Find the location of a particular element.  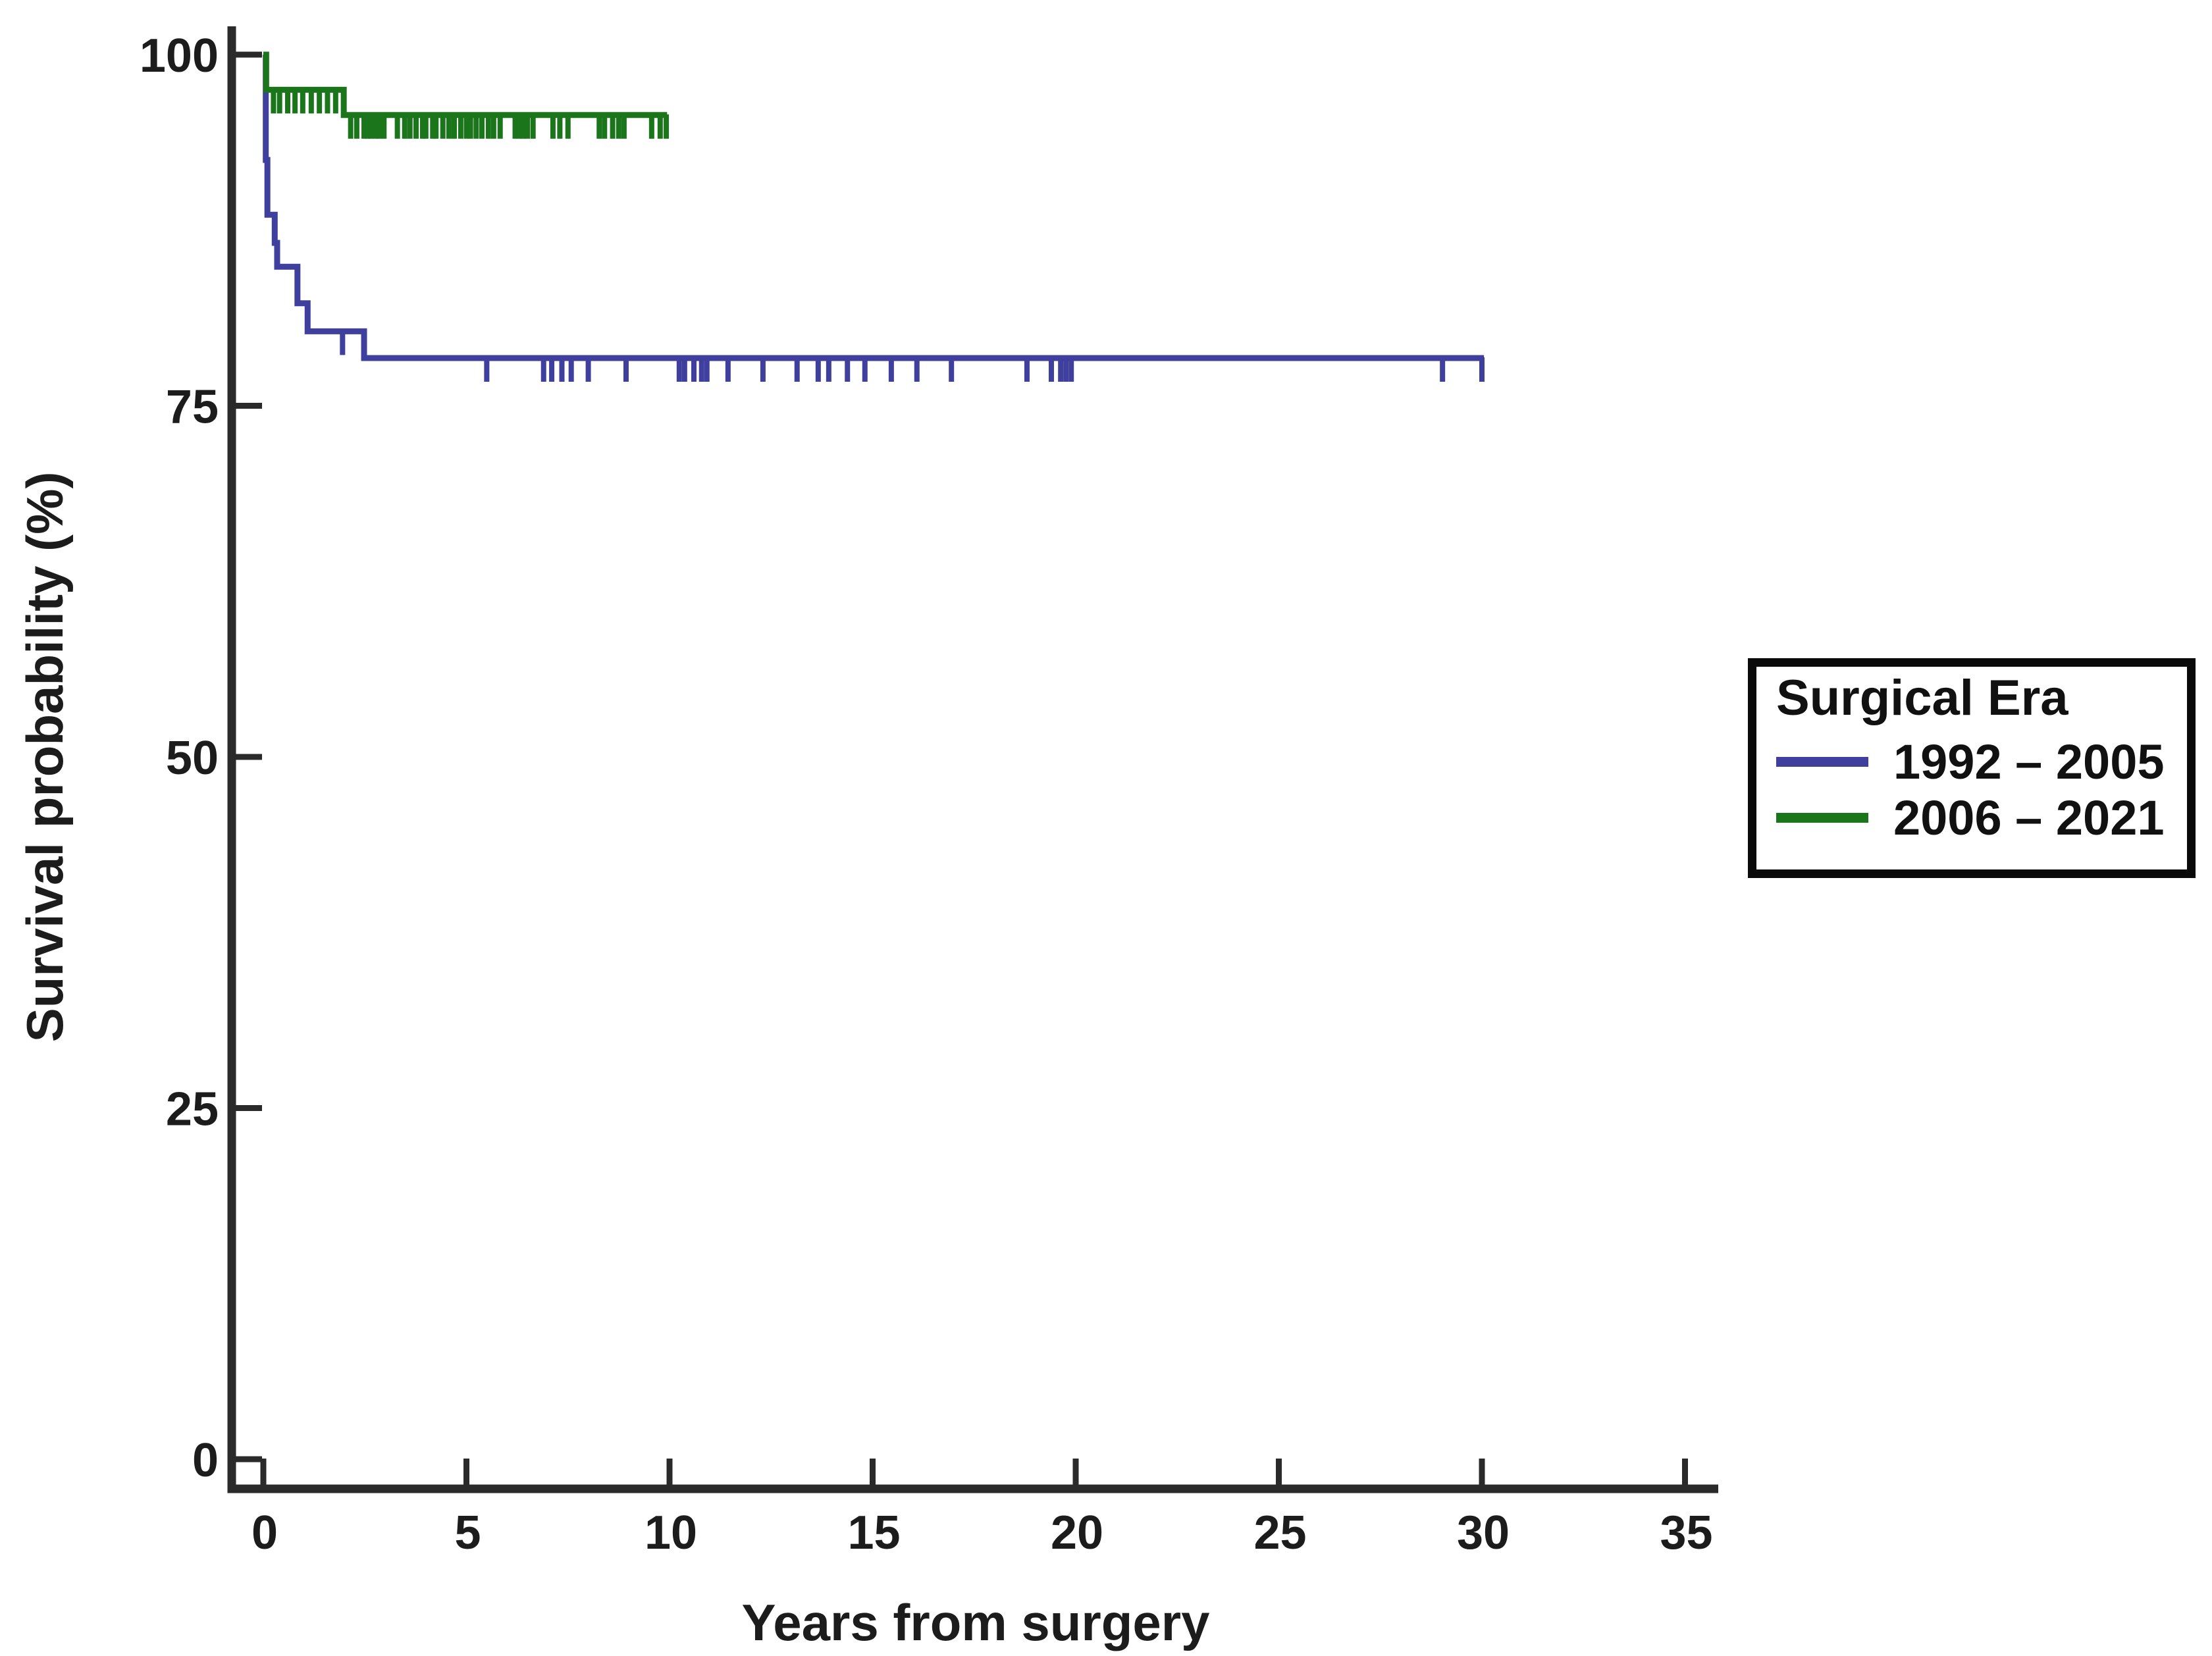

x-tick-label: 10 is located at coordinates (671, 1533).